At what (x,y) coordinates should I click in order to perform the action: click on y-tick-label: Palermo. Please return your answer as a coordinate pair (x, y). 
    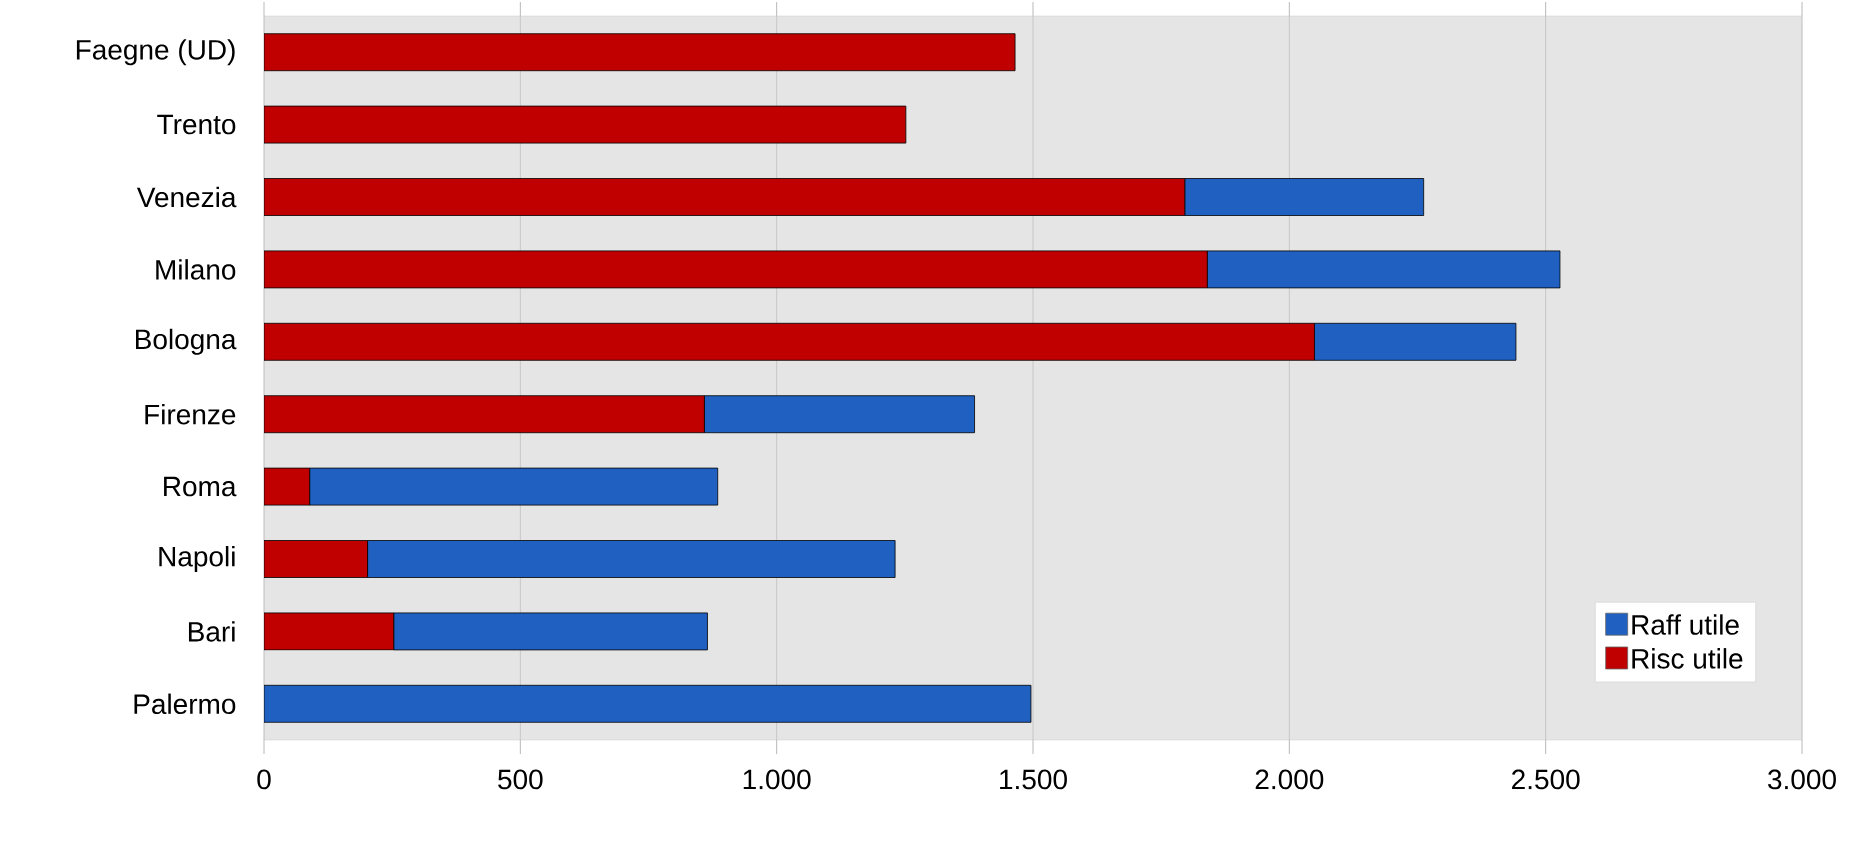
    Looking at the image, I should click on (185, 704).